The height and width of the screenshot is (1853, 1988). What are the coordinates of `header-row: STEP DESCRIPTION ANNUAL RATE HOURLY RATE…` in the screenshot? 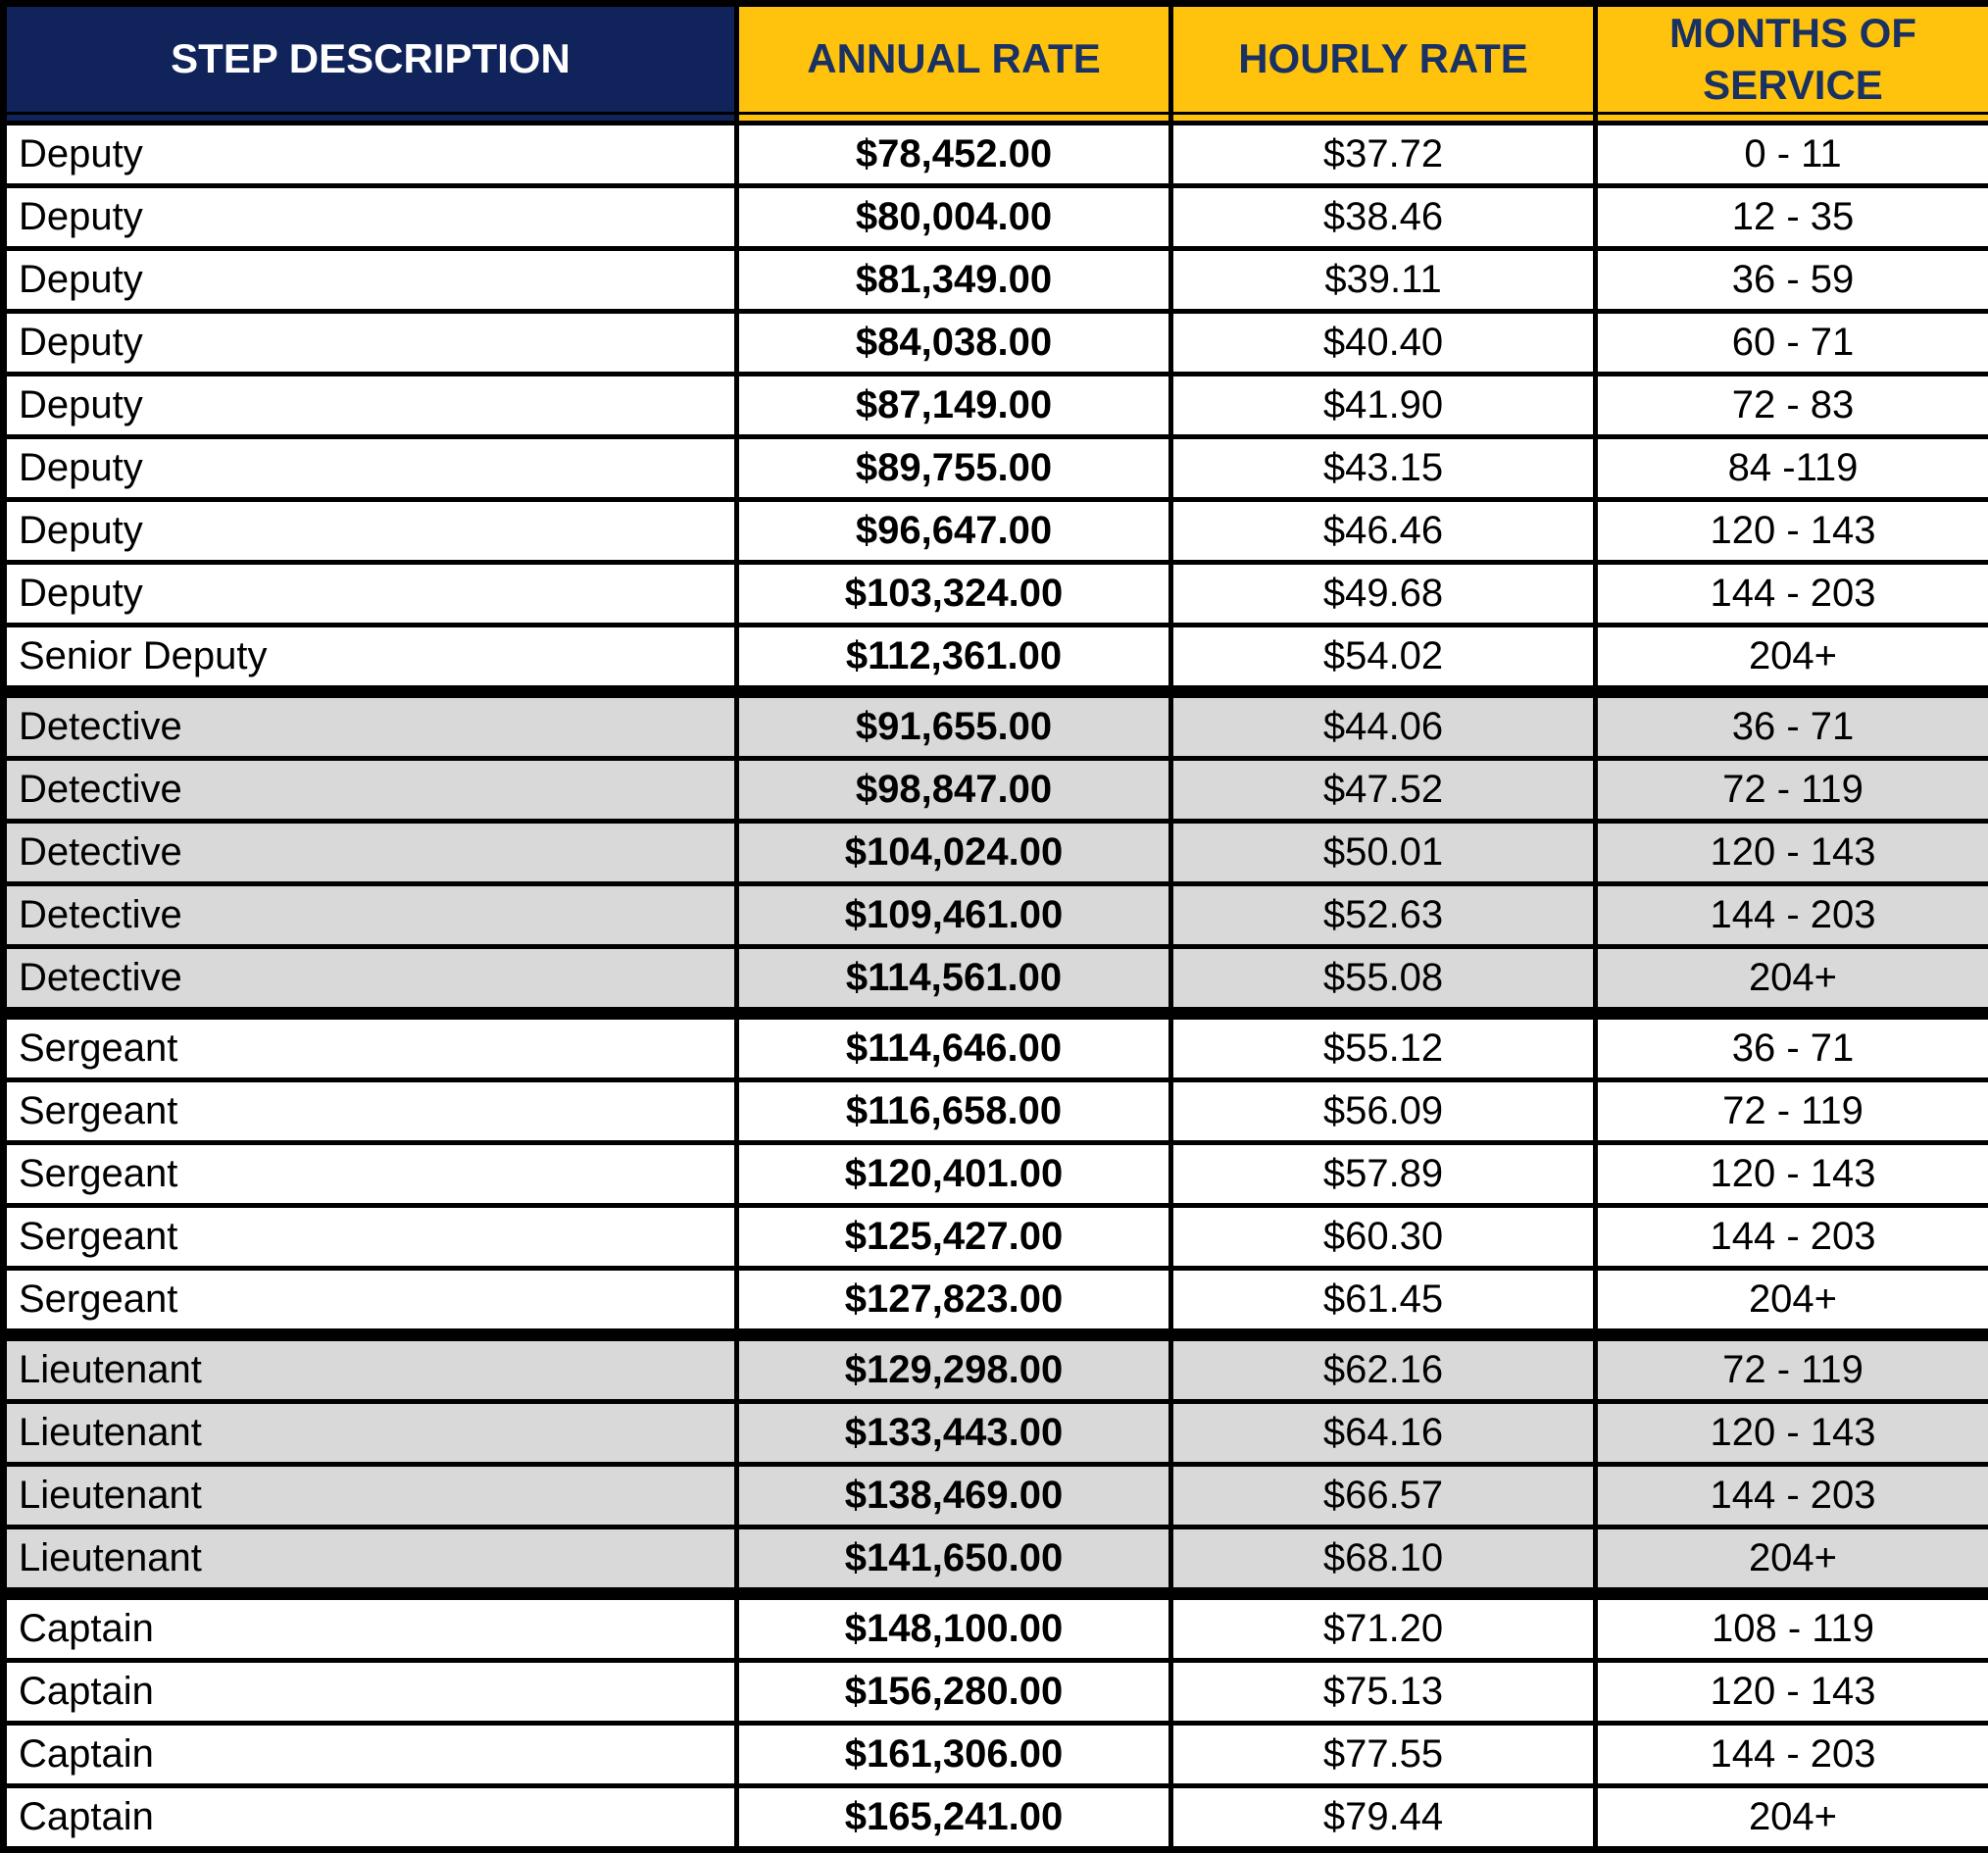 It's located at (996, 59).